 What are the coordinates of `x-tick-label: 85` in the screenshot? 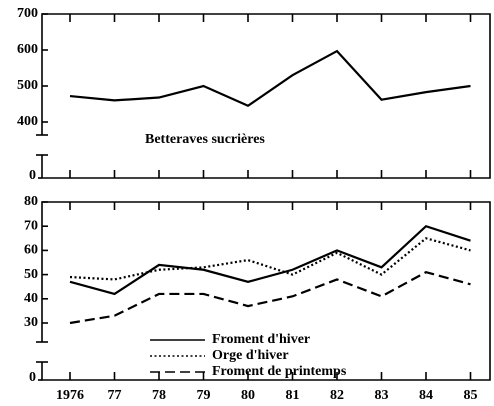 It's located at (471, 395).